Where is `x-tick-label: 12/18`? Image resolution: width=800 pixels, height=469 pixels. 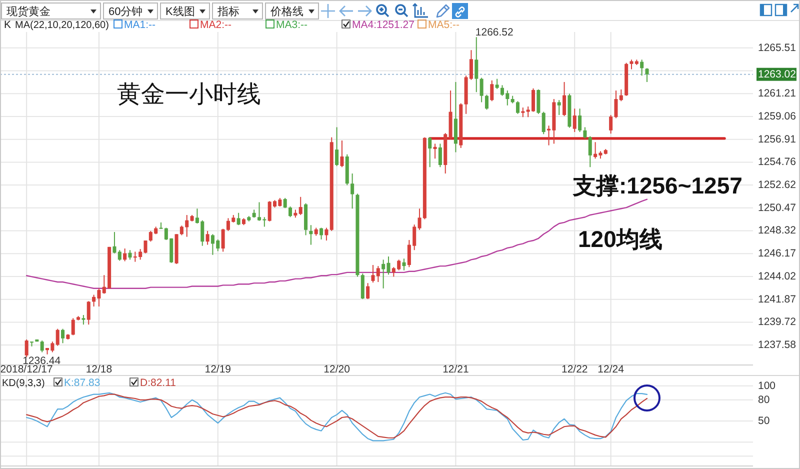
x-tick-label: 12/18 is located at coordinates (99, 370).